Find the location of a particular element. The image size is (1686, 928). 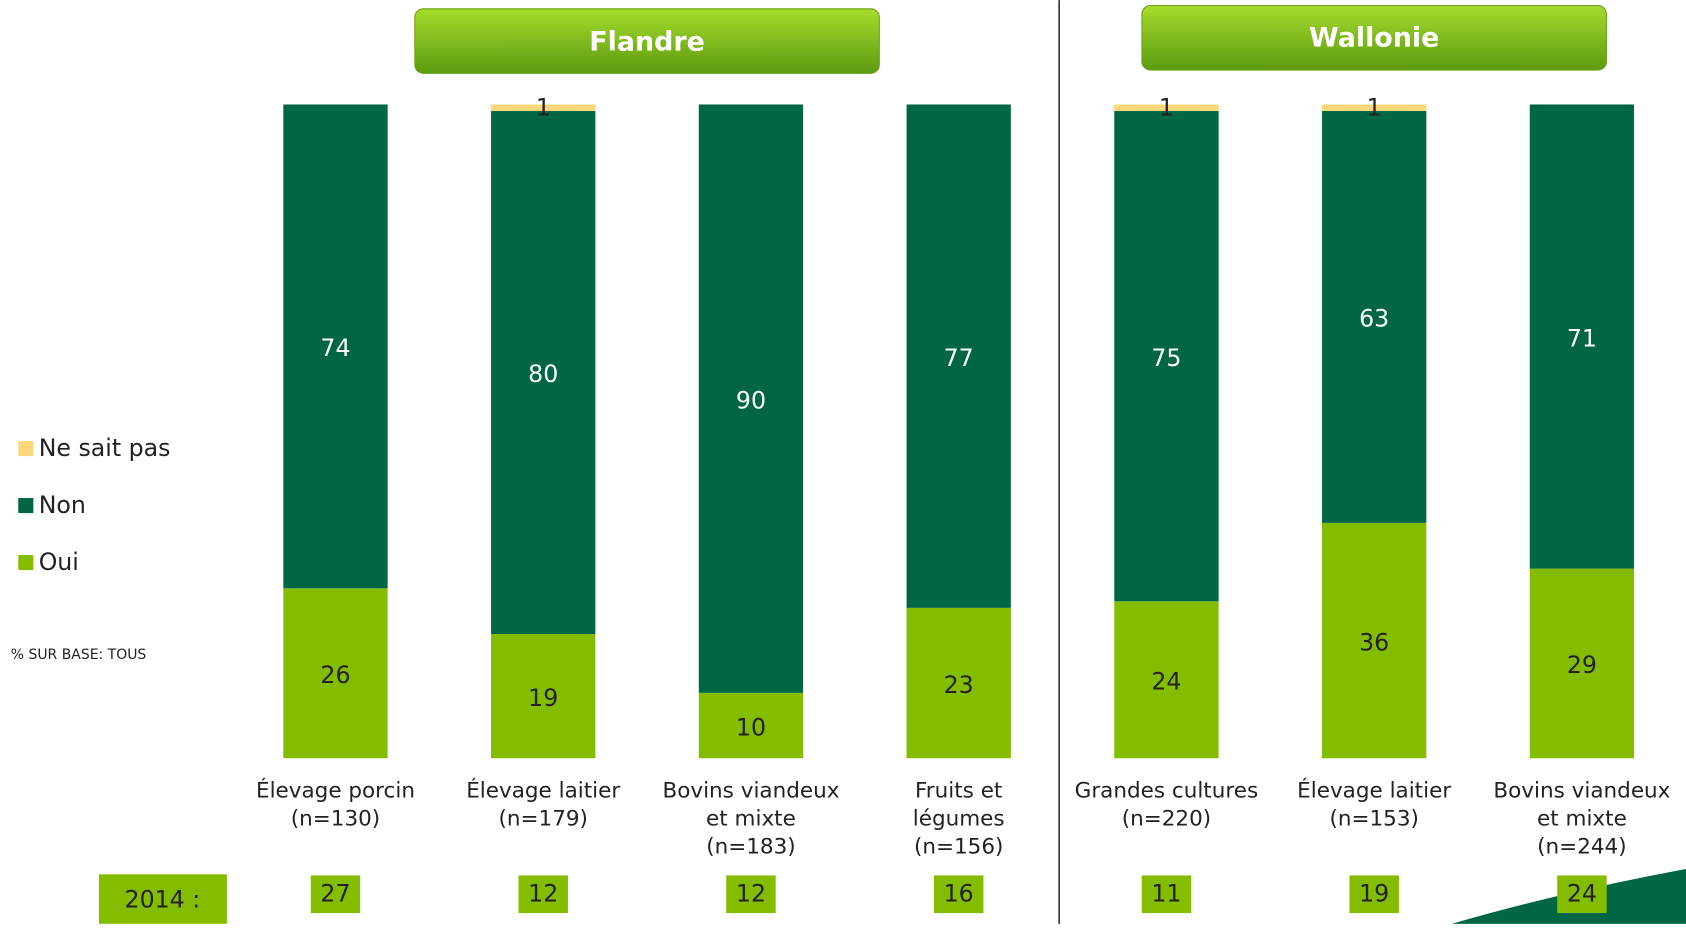

comparison-value: 16 is located at coordinates (959, 893).